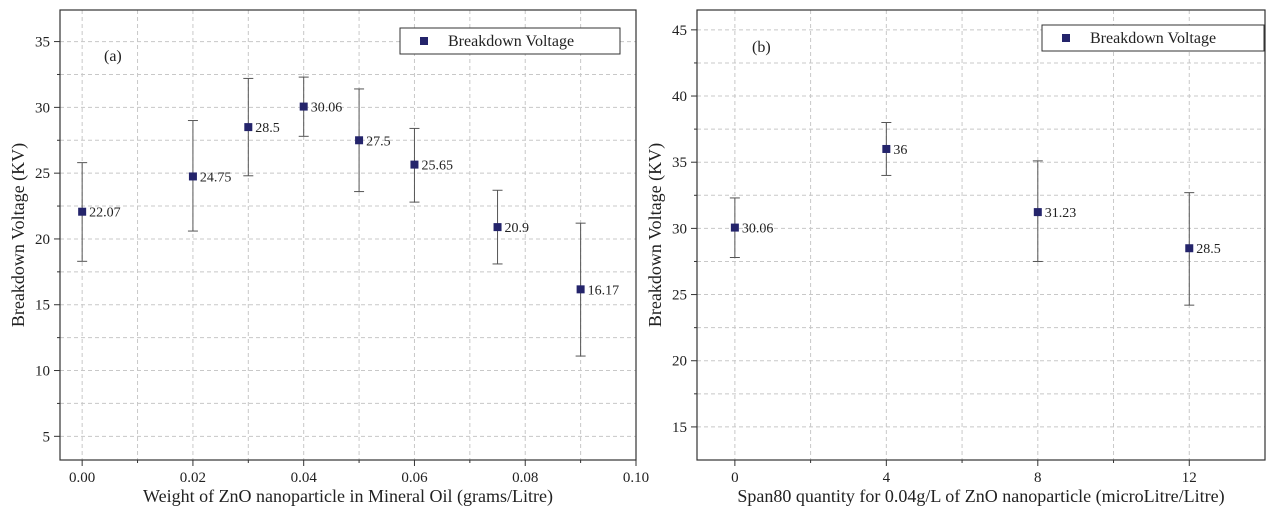  Describe the element at coordinates (679, 31) in the screenshot. I see `y-tick-label: 45` at that location.